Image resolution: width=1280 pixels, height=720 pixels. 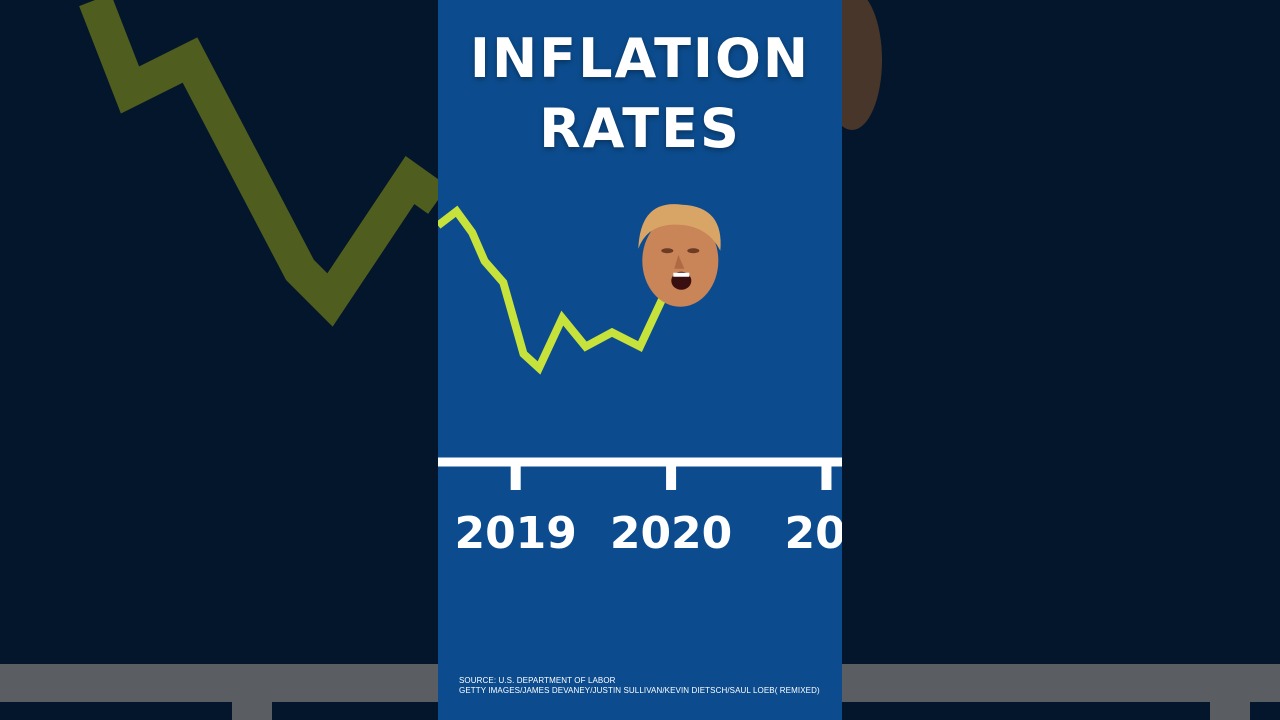 What do you see at coordinates (640, 128) in the screenshot?
I see `title-line-2: RATES` at bounding box center [640, 128].